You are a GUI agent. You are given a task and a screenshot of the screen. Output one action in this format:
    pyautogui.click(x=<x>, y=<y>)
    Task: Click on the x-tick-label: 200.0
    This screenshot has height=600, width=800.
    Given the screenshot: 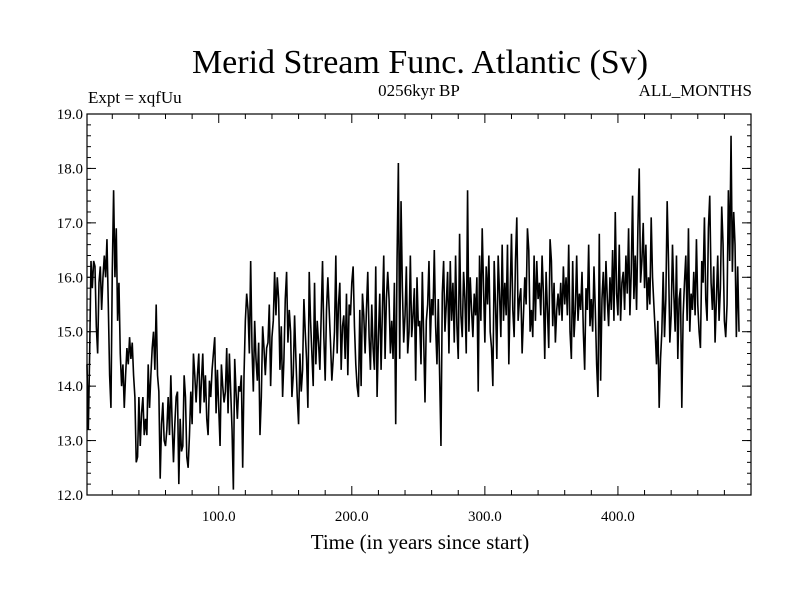 What is the action you would take?
    pyautogui.click(x=352, y=517)
    